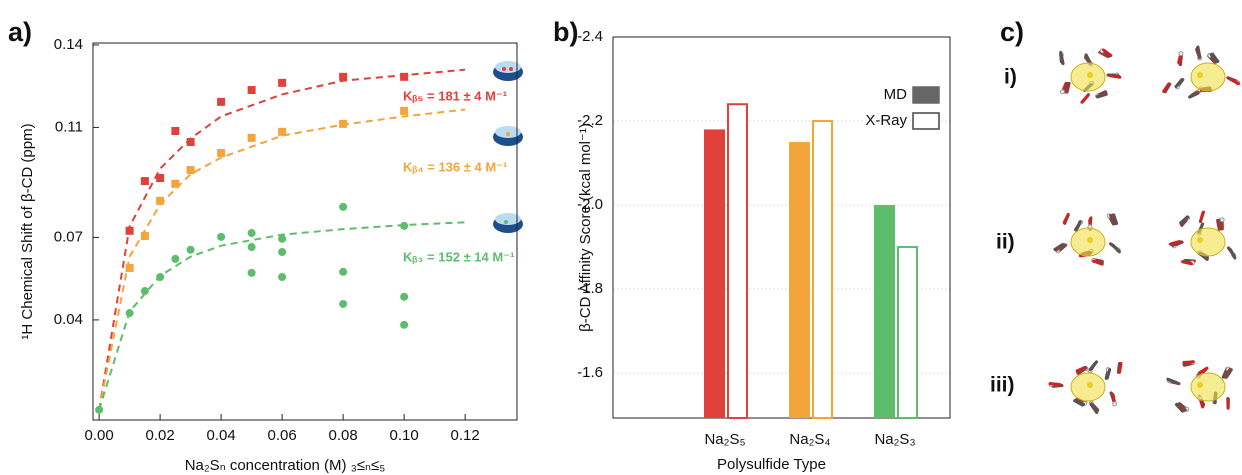  I want to click on x-tick-label: 0.02, so click(160, 435).